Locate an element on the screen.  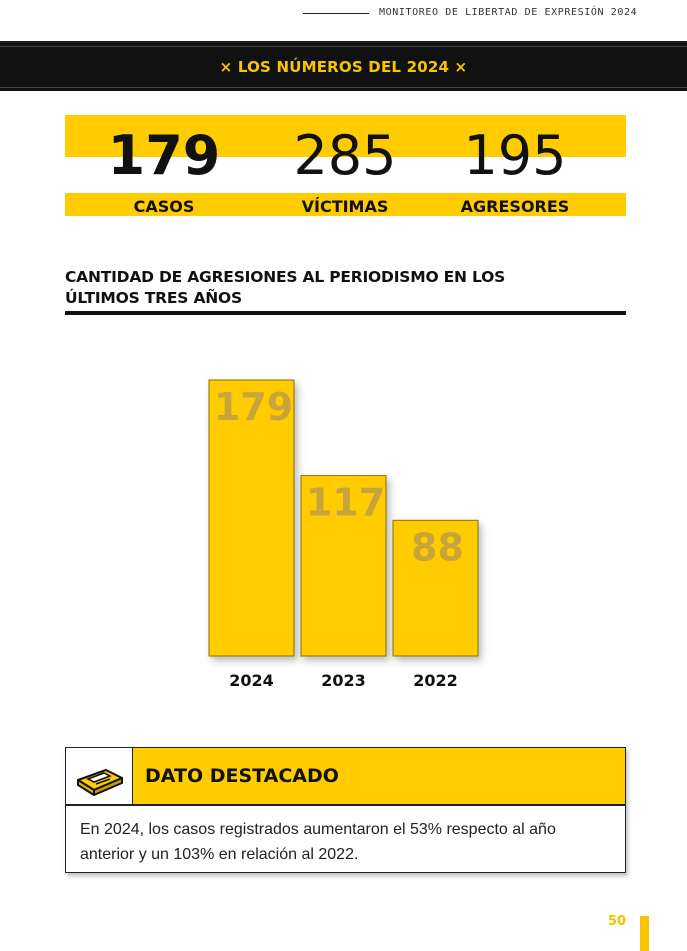
bar-2023 is located at coordinates (343, 566).